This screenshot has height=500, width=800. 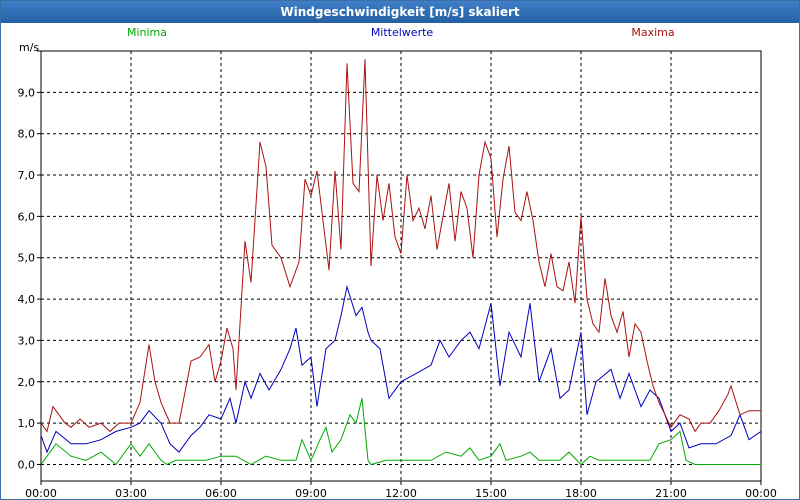 I want to click on x-tick-time: 21:00, so click(x=671, y=493).